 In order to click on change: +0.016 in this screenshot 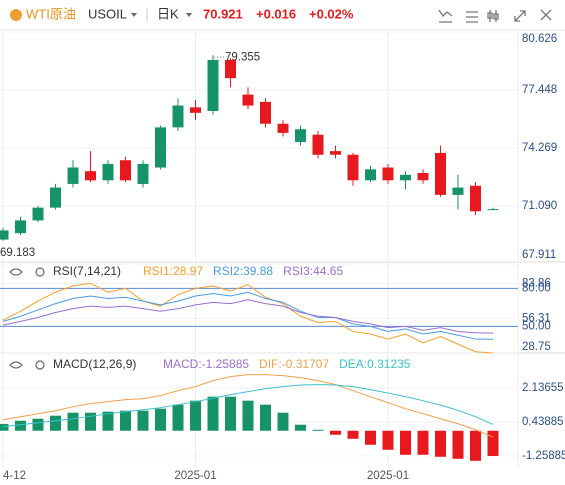, I will do `click(276, 13)`.